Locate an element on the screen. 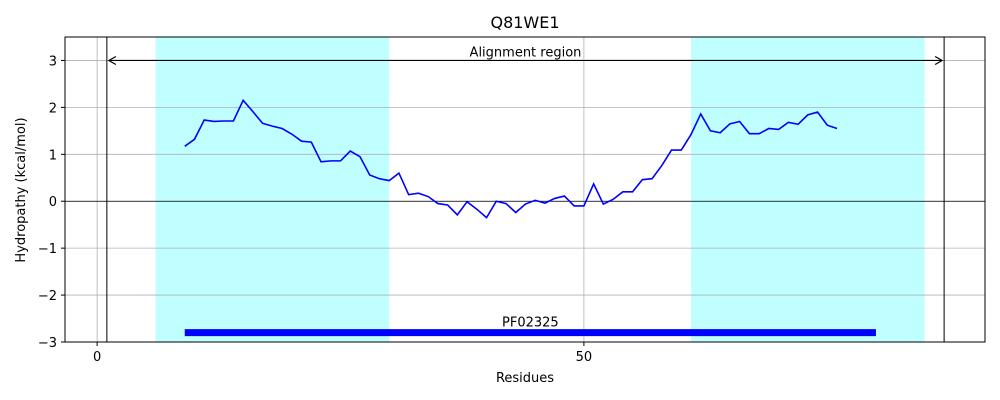  y-tick-label: −2 is located at coordinates (47, 296).